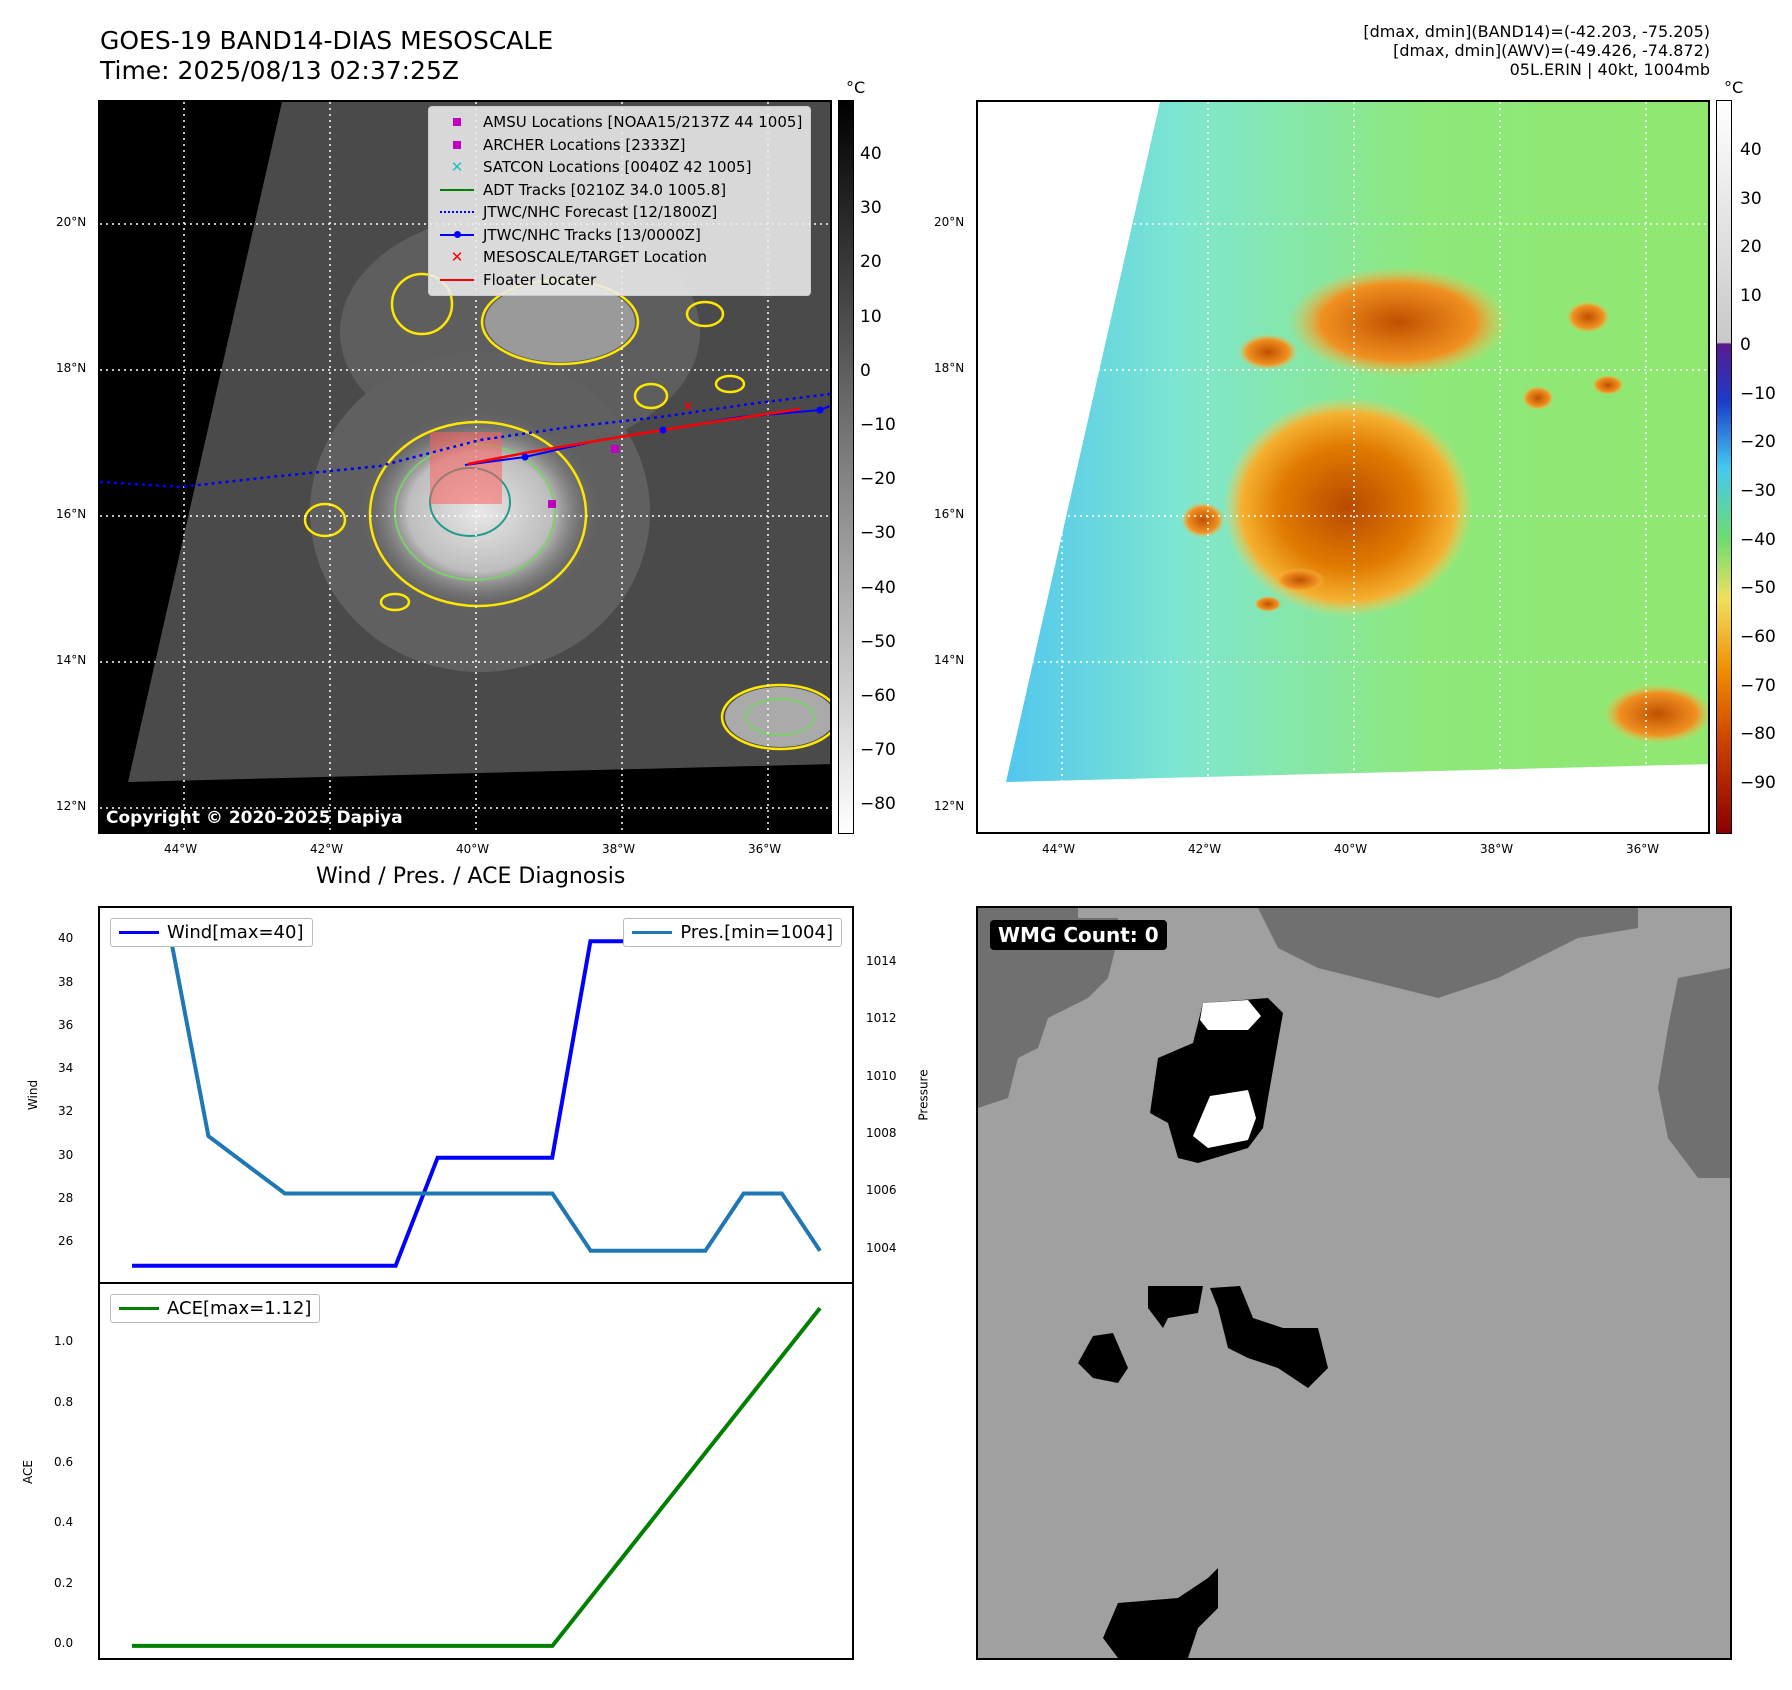  Describe the element at coordinates (1724, 467) in the screenshot. I see `enhanced-colorbar` at that location.